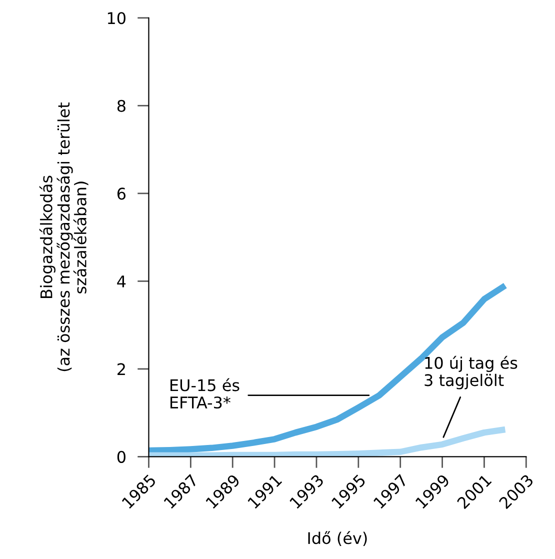 This screenshot has height=559, width=555. I want to click on y-tick-label: 10, so click(117, 18).